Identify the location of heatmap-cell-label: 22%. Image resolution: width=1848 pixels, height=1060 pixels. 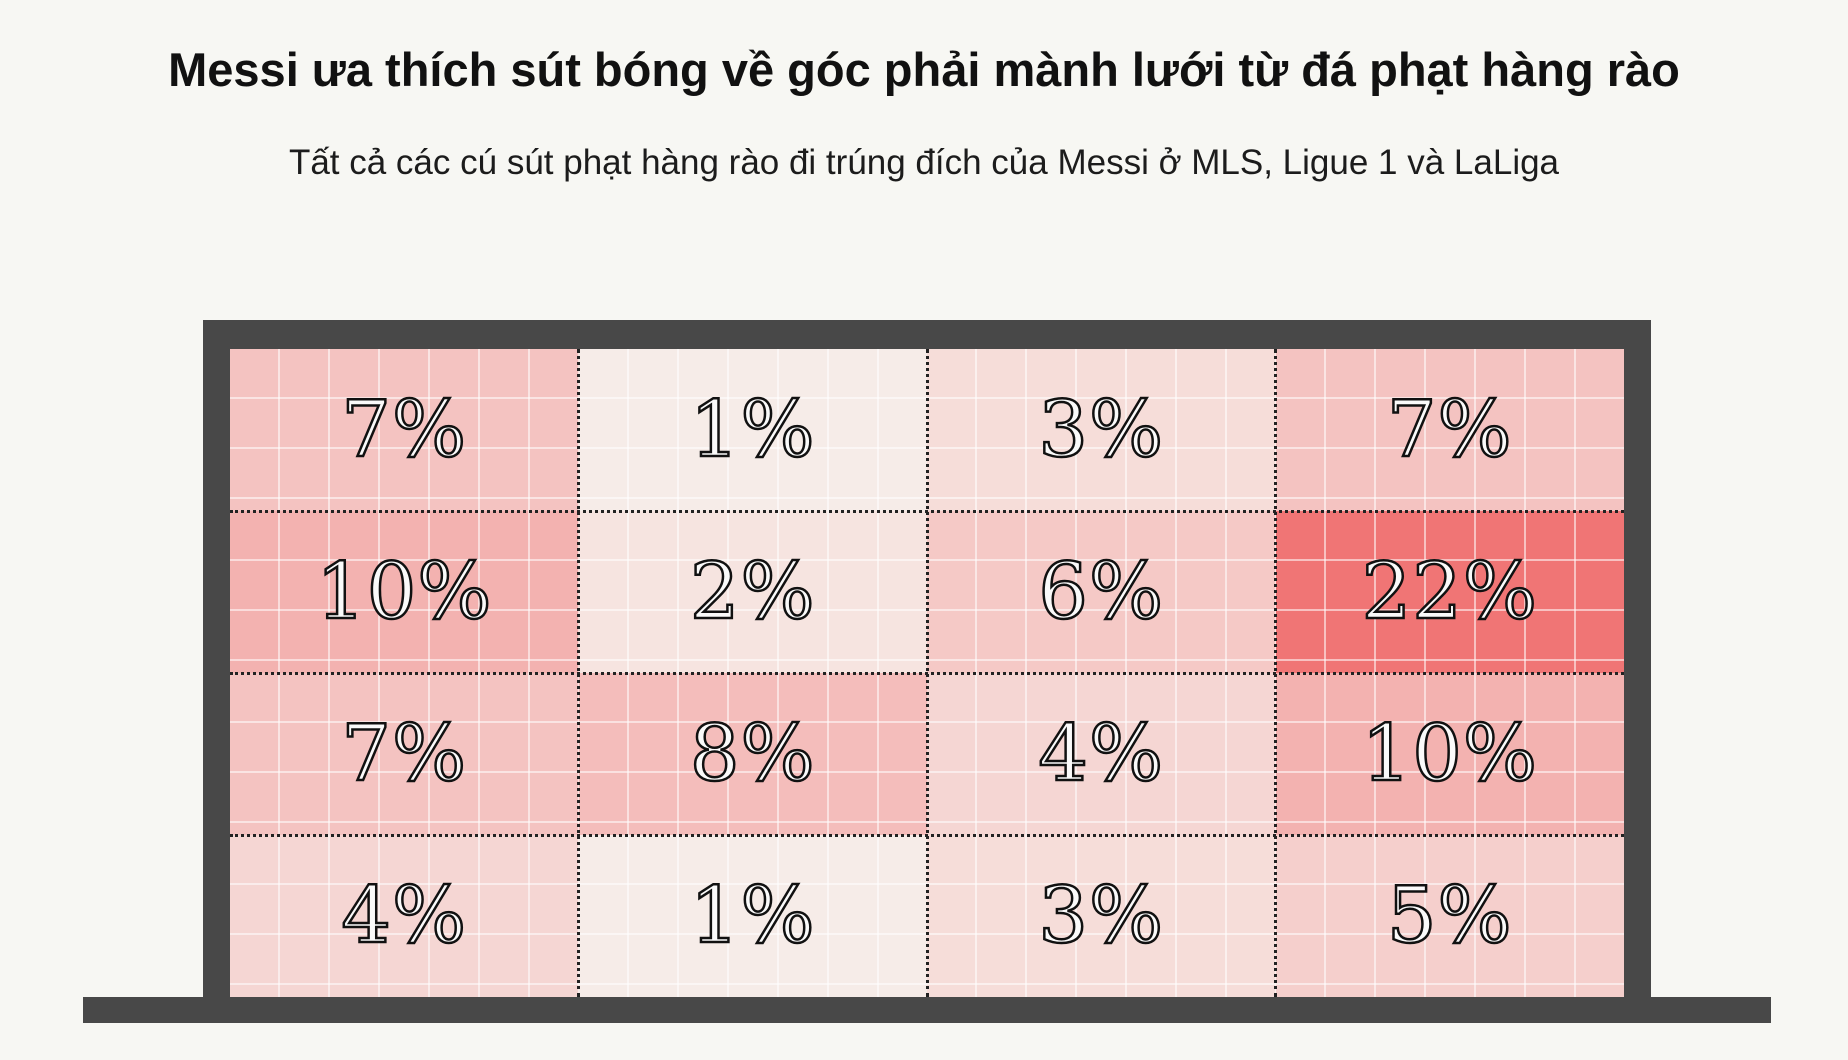
(1449, 592).